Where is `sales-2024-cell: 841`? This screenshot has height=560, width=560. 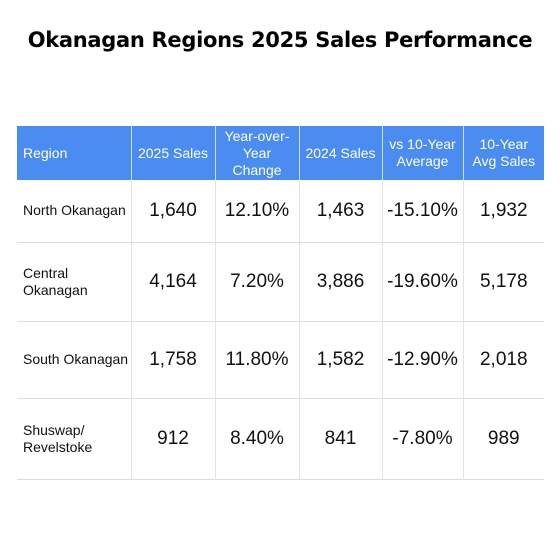 sales-2024-cell: 841 is located at coordinates (340, 438).